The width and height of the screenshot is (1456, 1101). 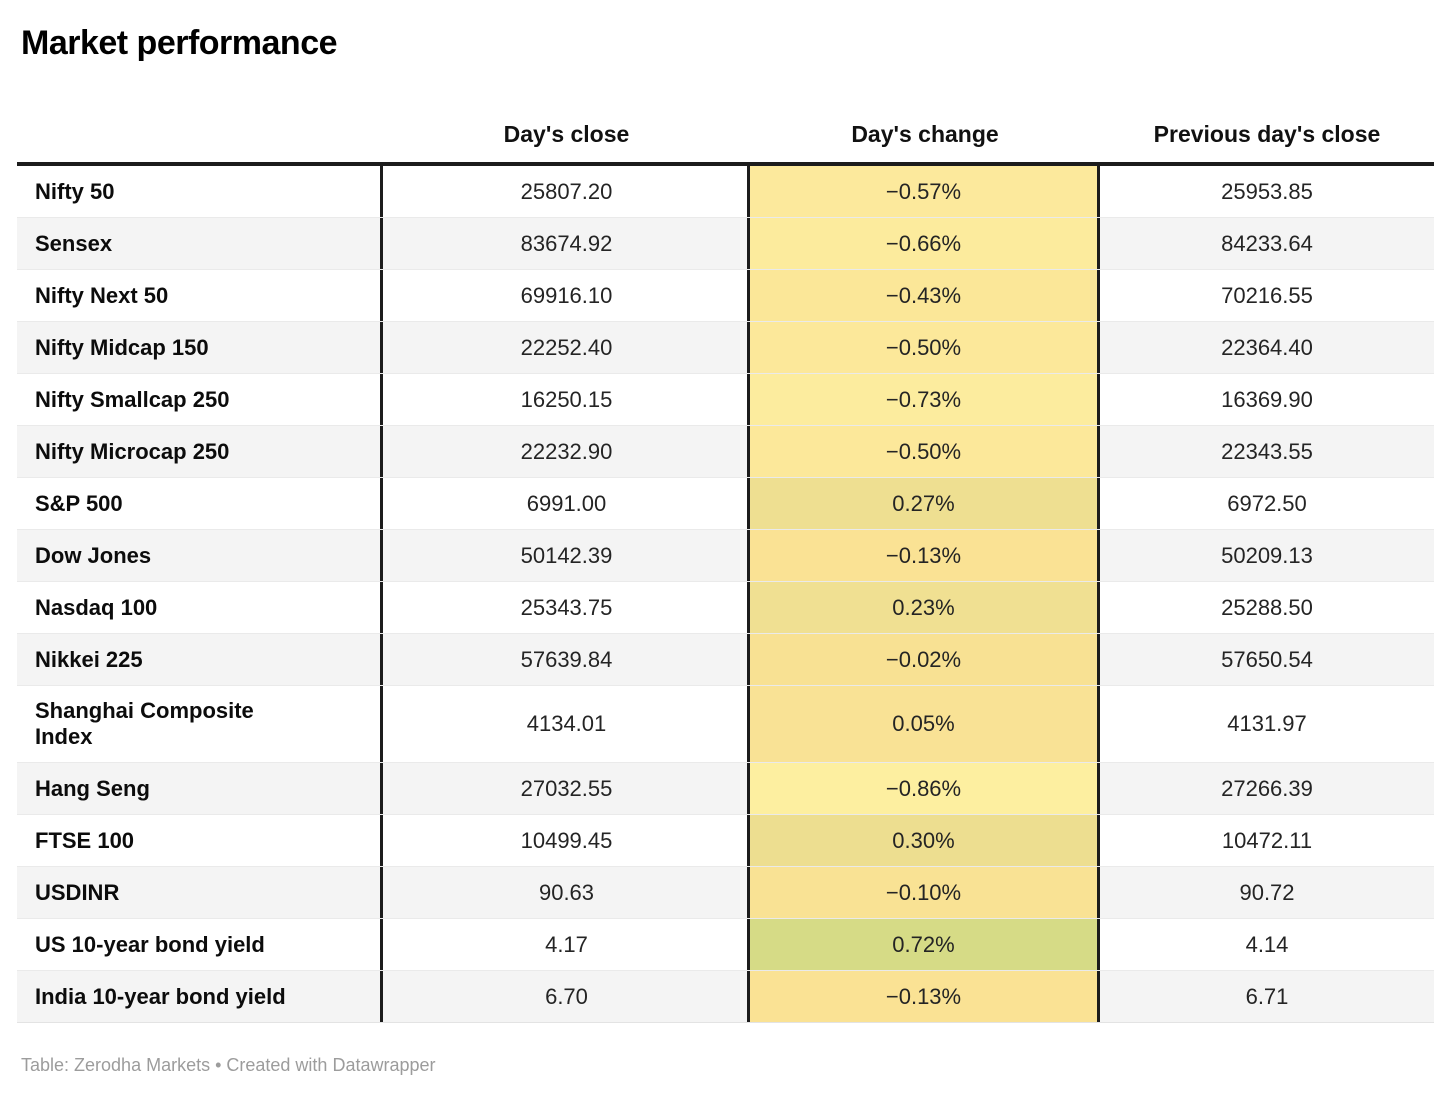 I want to click on days-close-value: 25807.20, so click(x=566, y=191).